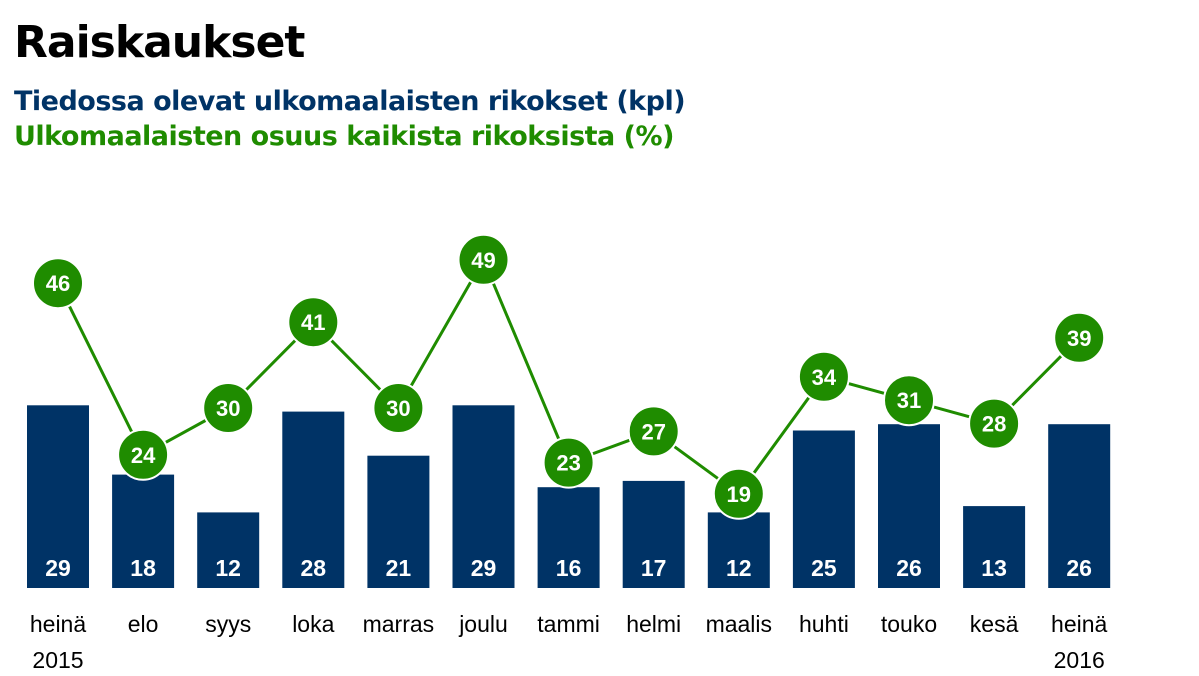 The height and width of the screenshot is (676, 1199). What do you see at coordinates (399, 624) in the screenshot?
I see `x-tick-label: marras` at bounding box center [399, 624].